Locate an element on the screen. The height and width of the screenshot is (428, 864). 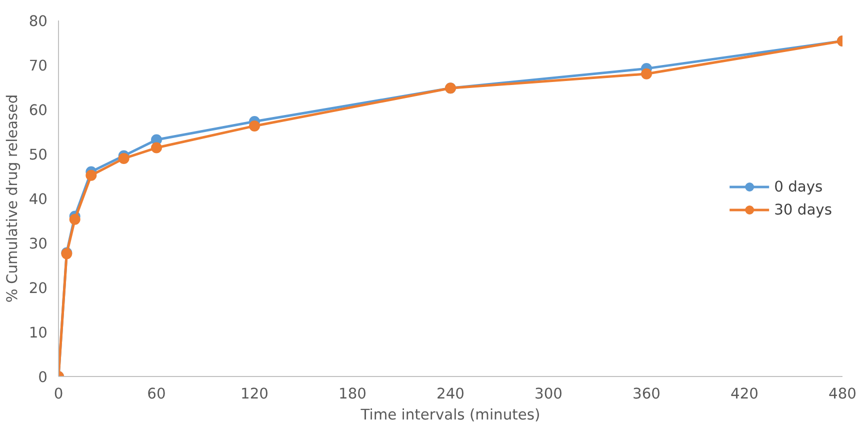
legend-label: 0 days is located at coordinates (798, 186).